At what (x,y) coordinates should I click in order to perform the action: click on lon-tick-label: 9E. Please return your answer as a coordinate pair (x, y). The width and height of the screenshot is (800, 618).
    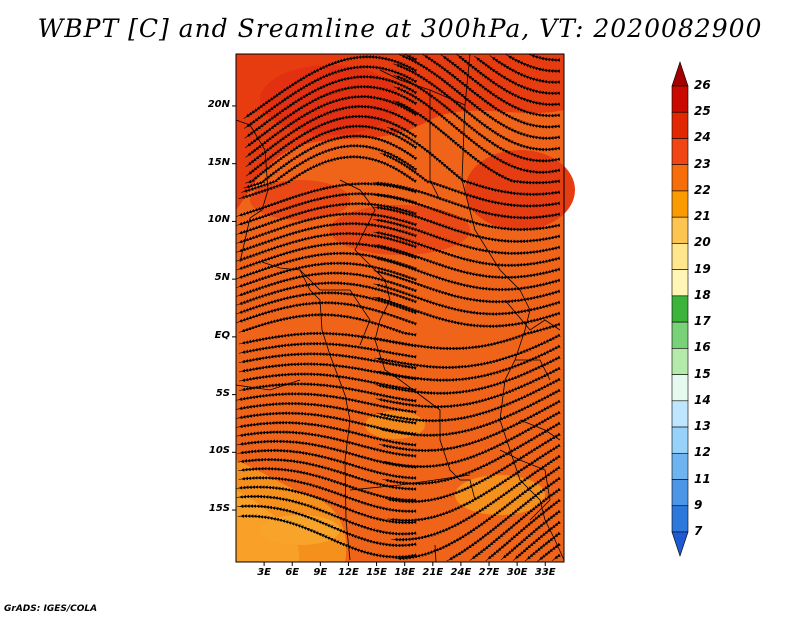
    Looking at the image, I should click on (320, 572).